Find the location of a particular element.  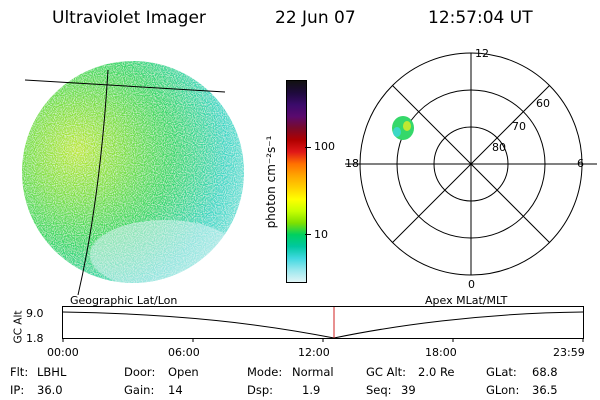

seq-label: Seq: is located at coordinates (379, 390).